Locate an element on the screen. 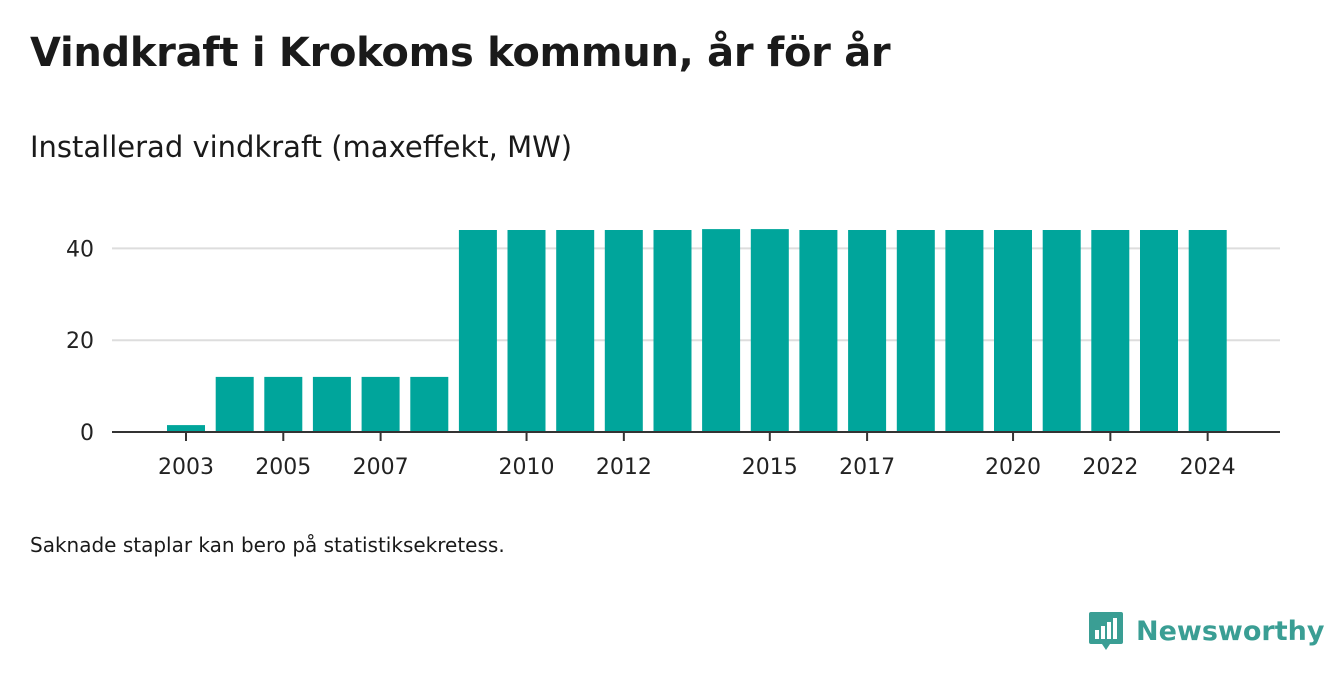  x-tick-label: 2010 is located at coordinates (527, 467).